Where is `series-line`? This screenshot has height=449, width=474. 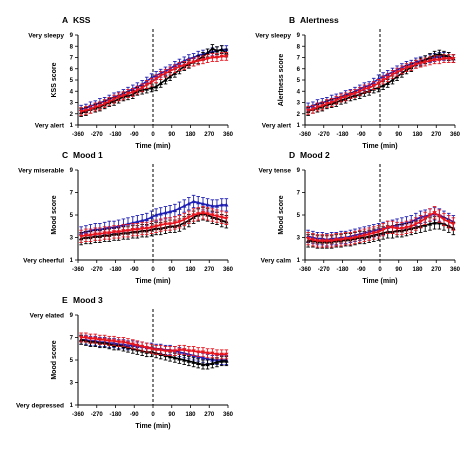 series-line is located at coordinates (380, 226).